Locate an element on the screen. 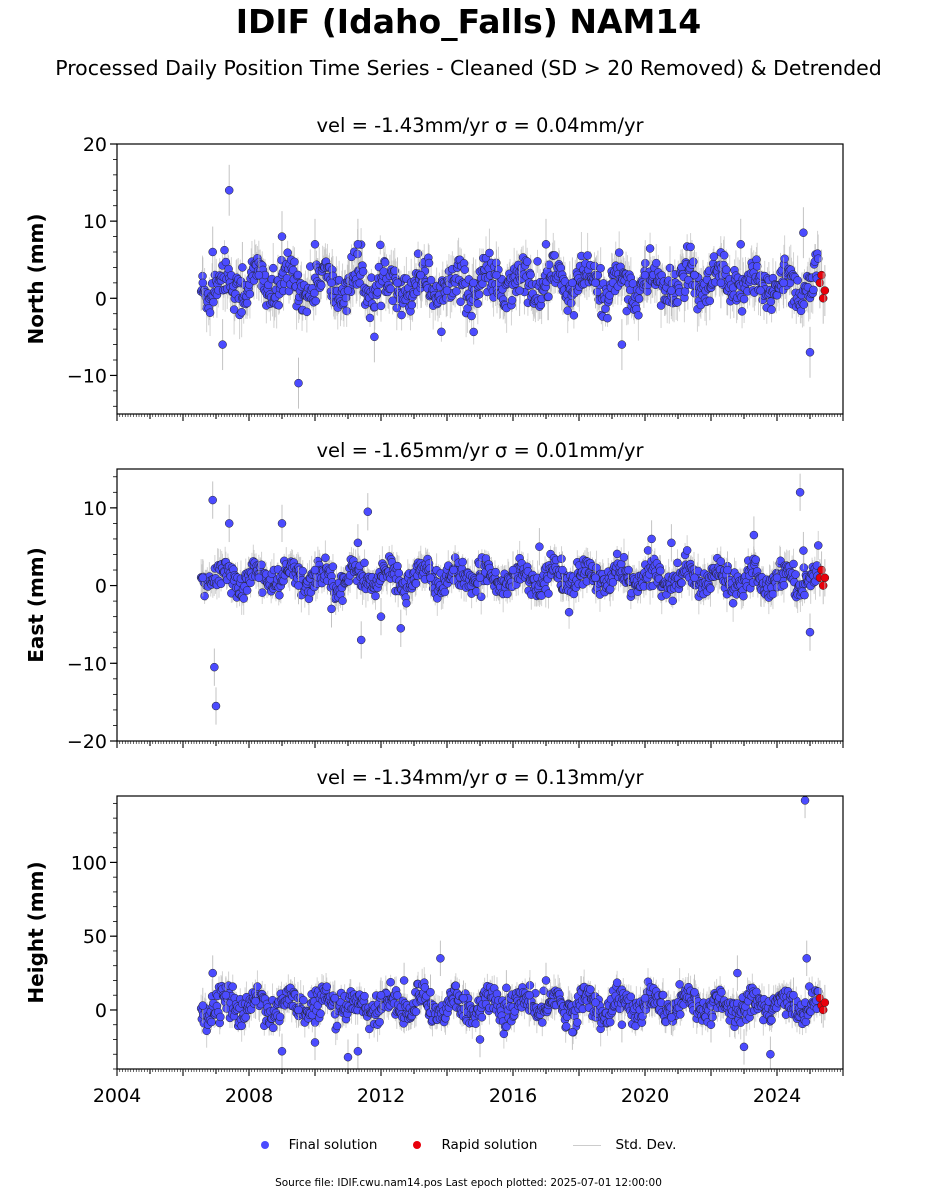  panel-title-east: vel = -1.65mm/yr σ = 0.01mm/yr is located at coordinates (480, 450).